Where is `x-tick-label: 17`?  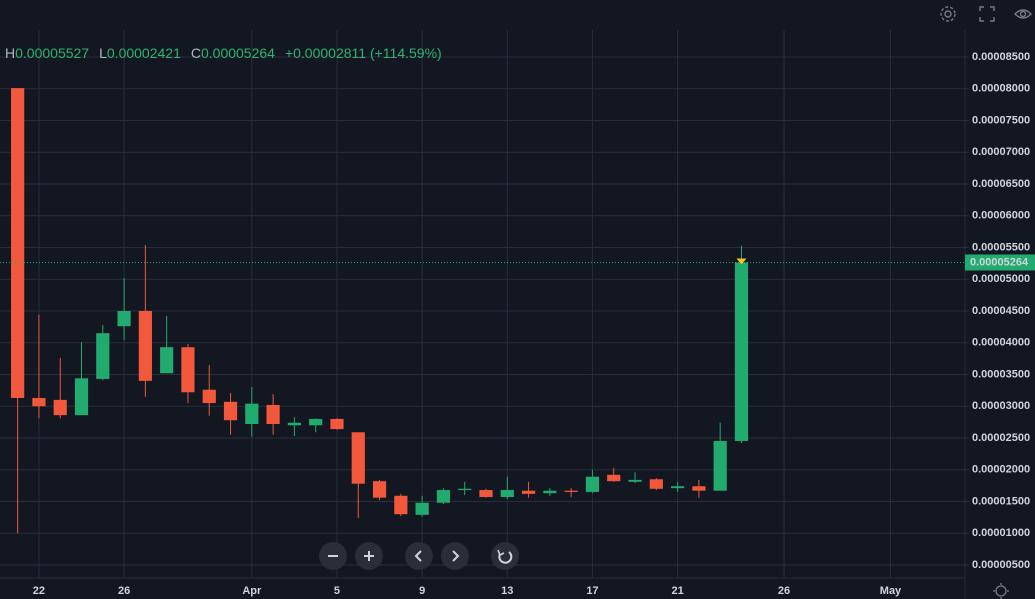
x-tick-label: 17 is located at coordinates (592, 591).